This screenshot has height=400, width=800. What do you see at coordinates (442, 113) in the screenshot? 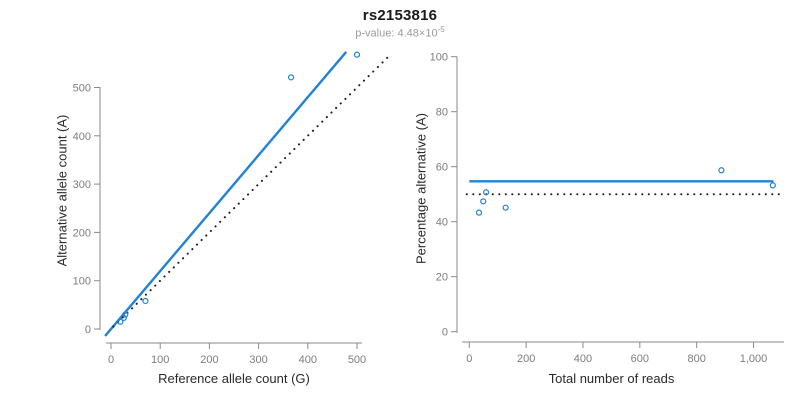
I see `y-tick-label: 80` at bounding box center [442, 113].